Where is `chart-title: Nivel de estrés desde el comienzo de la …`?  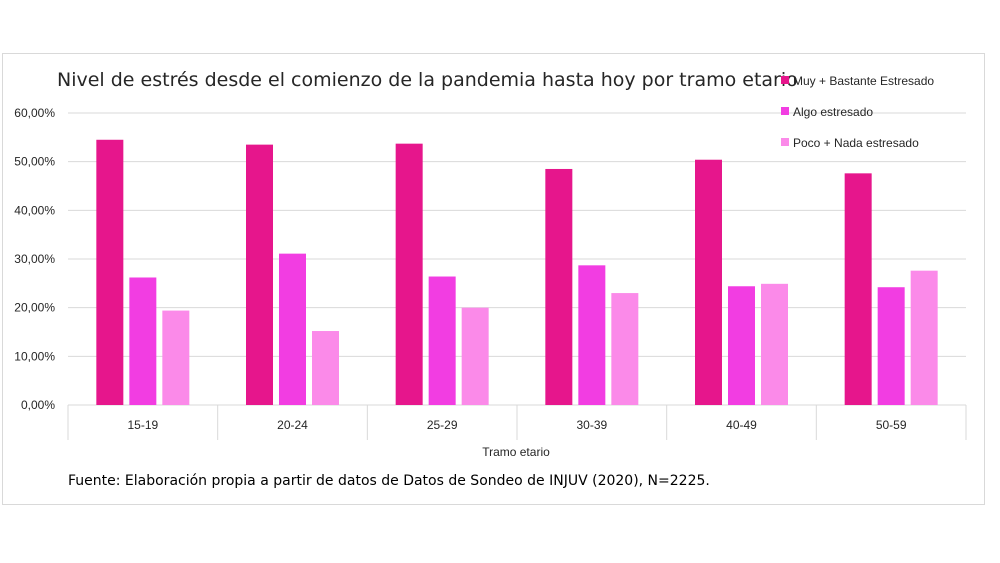
chart-title: Nivel de estrés desde el comienzo de la … is located at coordinates (427, 80).